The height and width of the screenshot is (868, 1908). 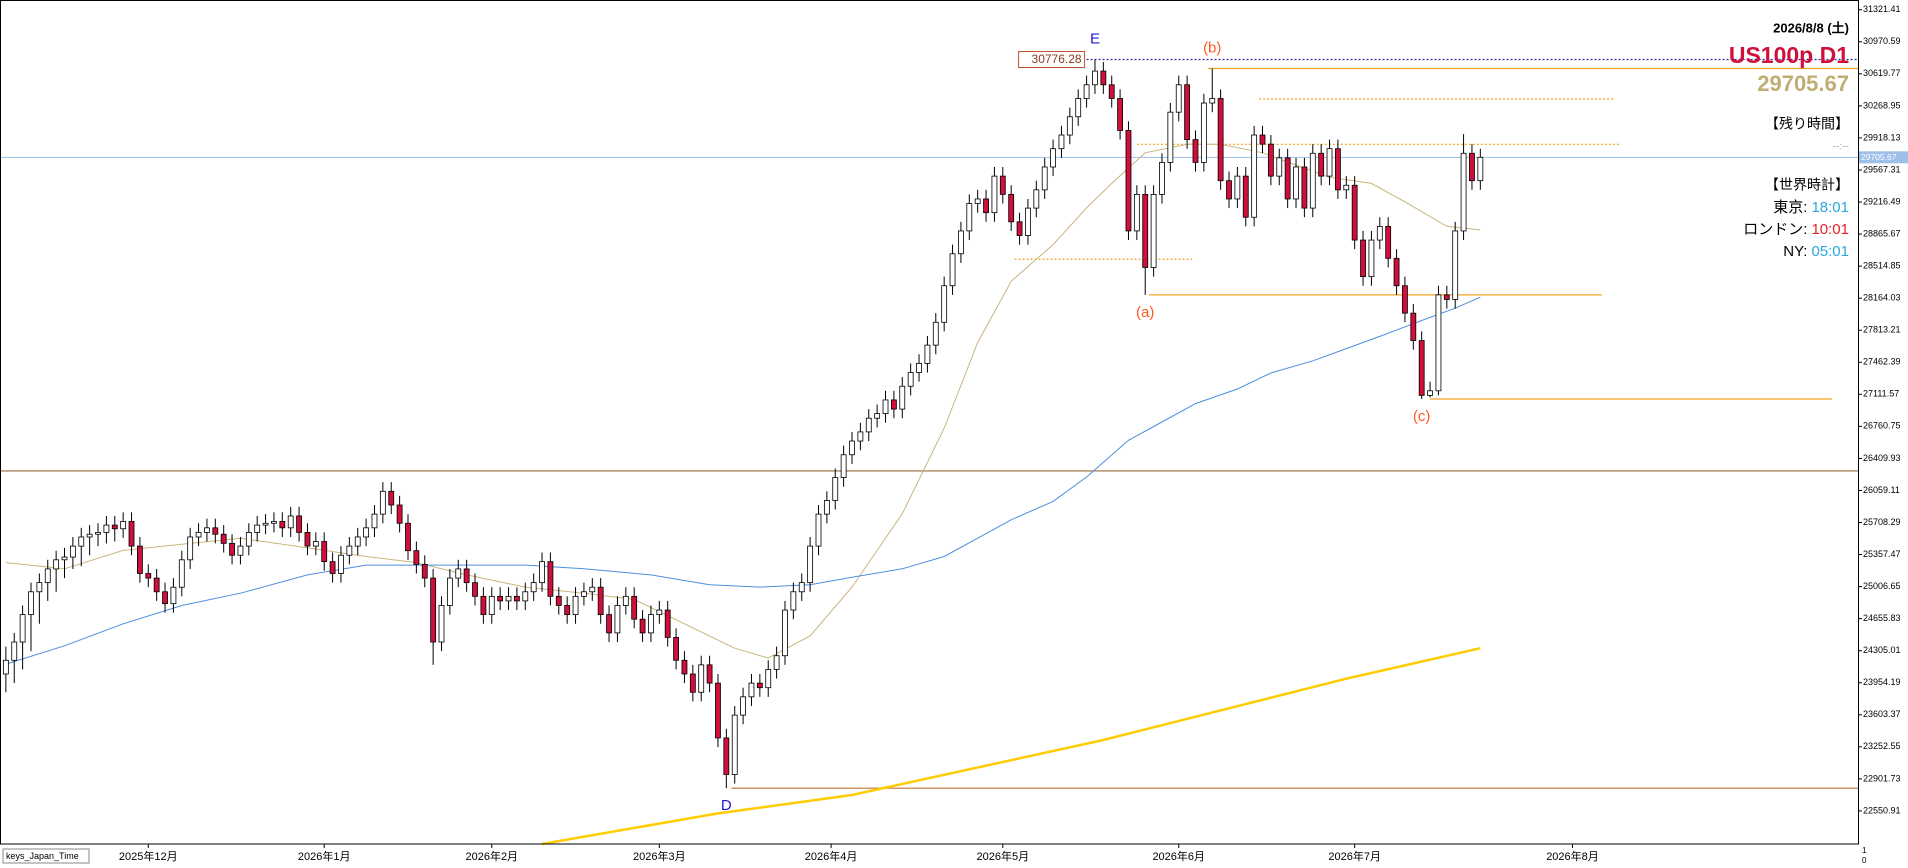 I want to click on price-tag, so click(x=1883, y=157).